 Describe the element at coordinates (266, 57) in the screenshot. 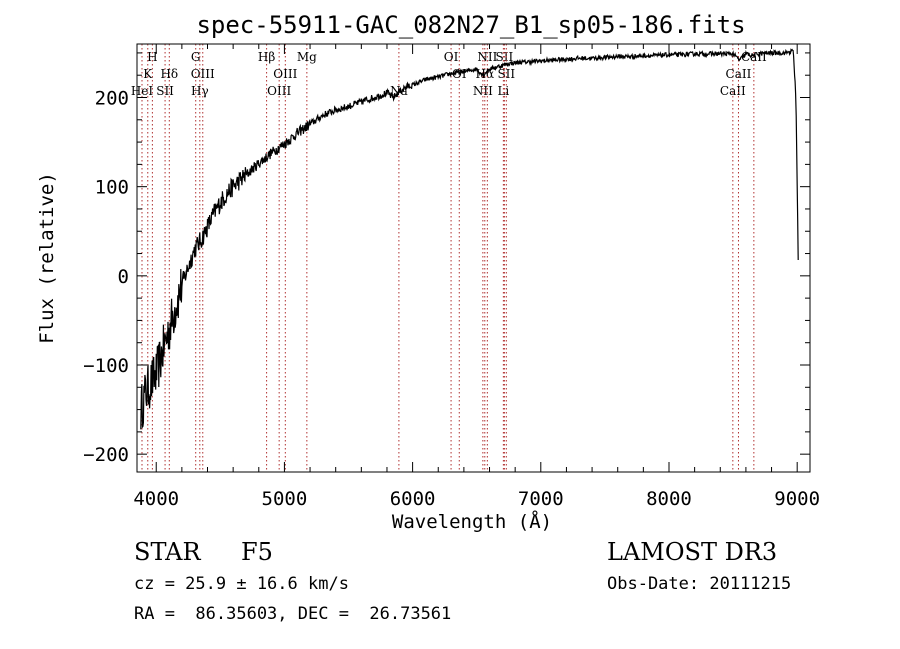

I see `spectral-line-label: Hβ` at that location.